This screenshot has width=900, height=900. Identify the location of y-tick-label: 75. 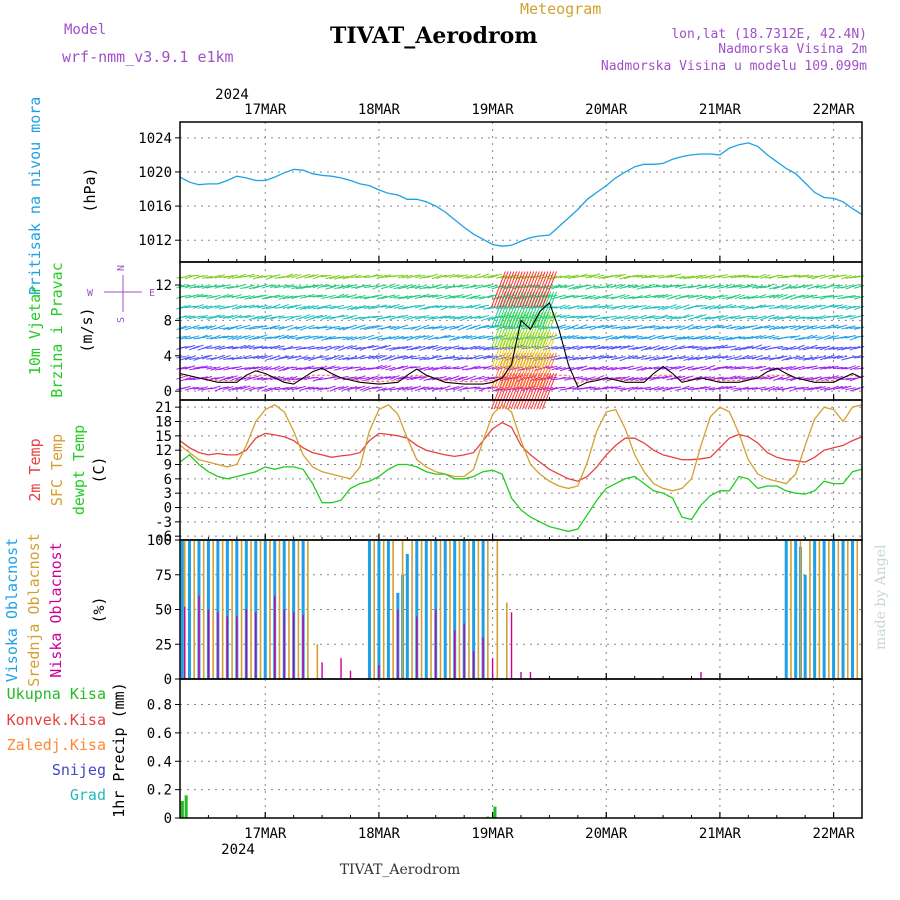
(163, 576).